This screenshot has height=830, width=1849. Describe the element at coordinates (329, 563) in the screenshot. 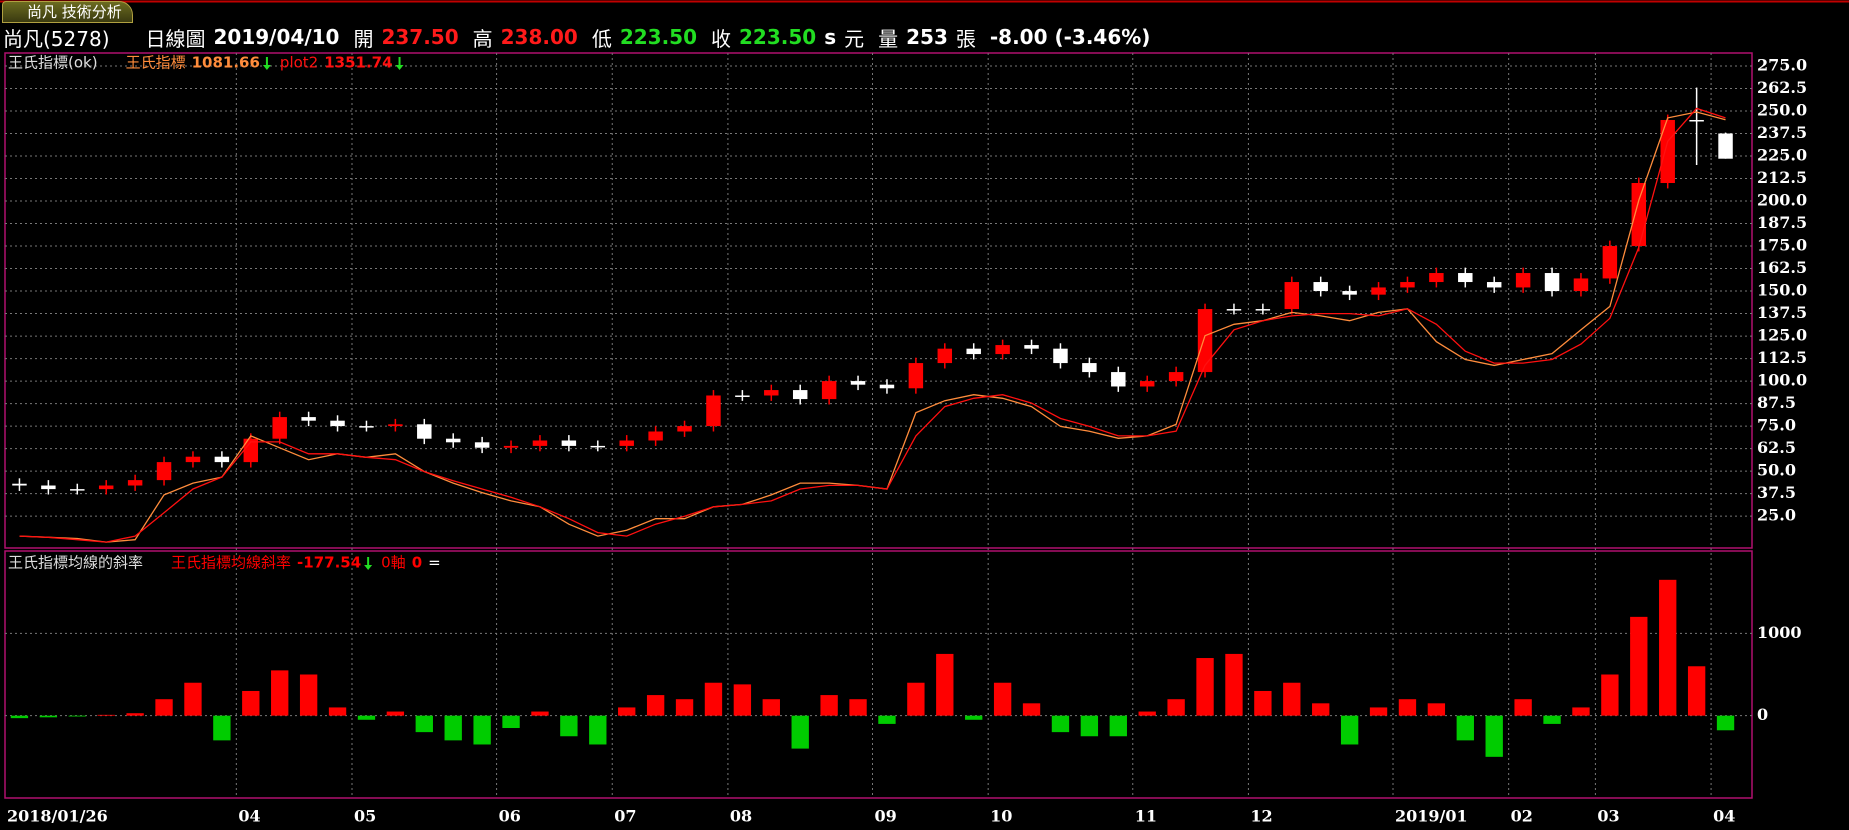

I see `legend-value: -177.54` at that location.